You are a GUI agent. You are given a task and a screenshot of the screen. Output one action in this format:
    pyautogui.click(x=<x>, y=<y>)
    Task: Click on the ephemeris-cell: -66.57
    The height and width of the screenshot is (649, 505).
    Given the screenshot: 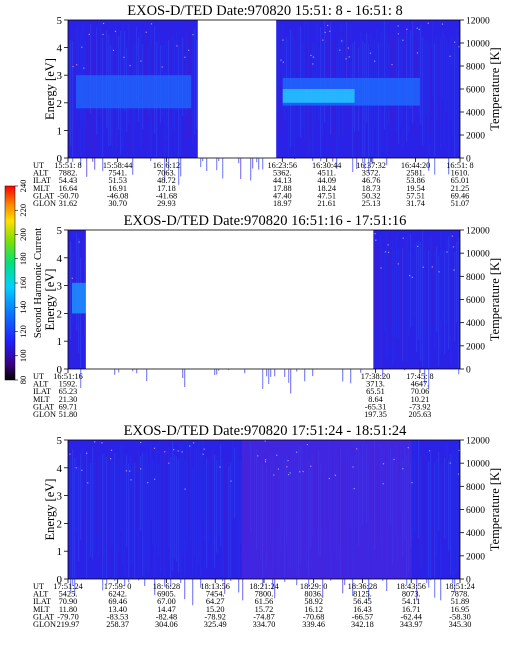 What is the action you would take?
    pyautogui.click(x=362, y=616)
    